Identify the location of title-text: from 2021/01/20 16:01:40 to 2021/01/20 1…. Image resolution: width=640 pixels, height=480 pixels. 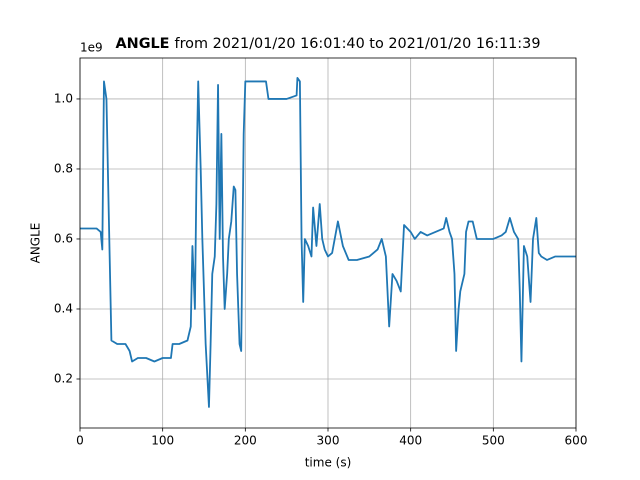
(358, 44).